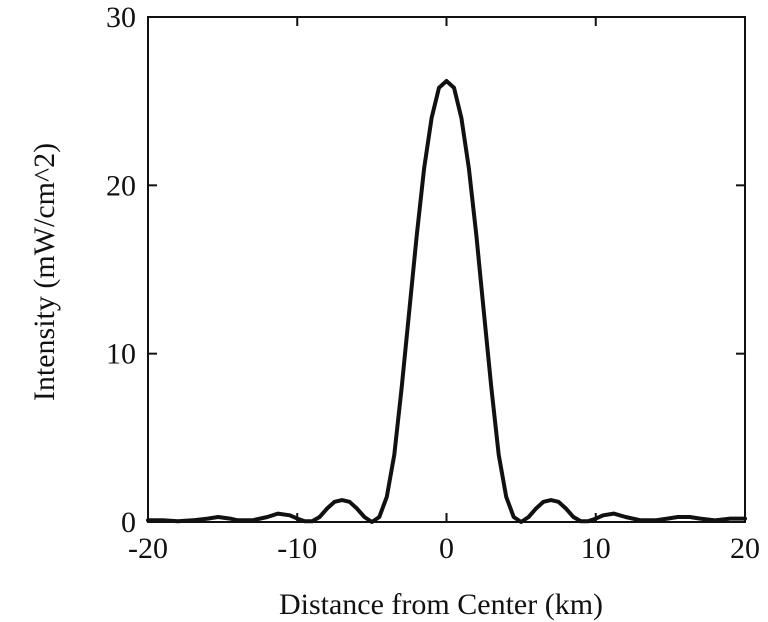 This screenshot has width=768, height=622. I want to click on y-axis-title: Intensity (mW/cm^2), so click(44, 272).